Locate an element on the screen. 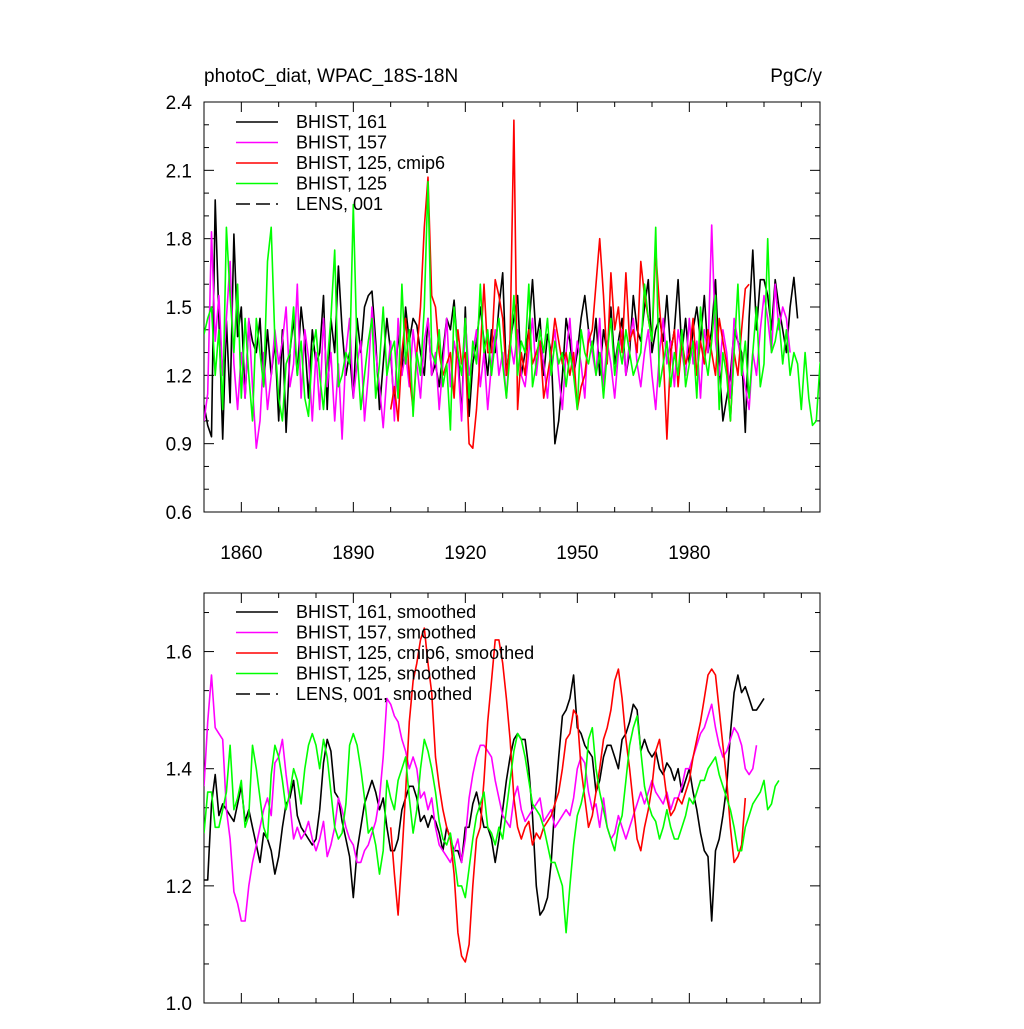  y-tick-label: 0.6 is located at coordinates (179, 513).